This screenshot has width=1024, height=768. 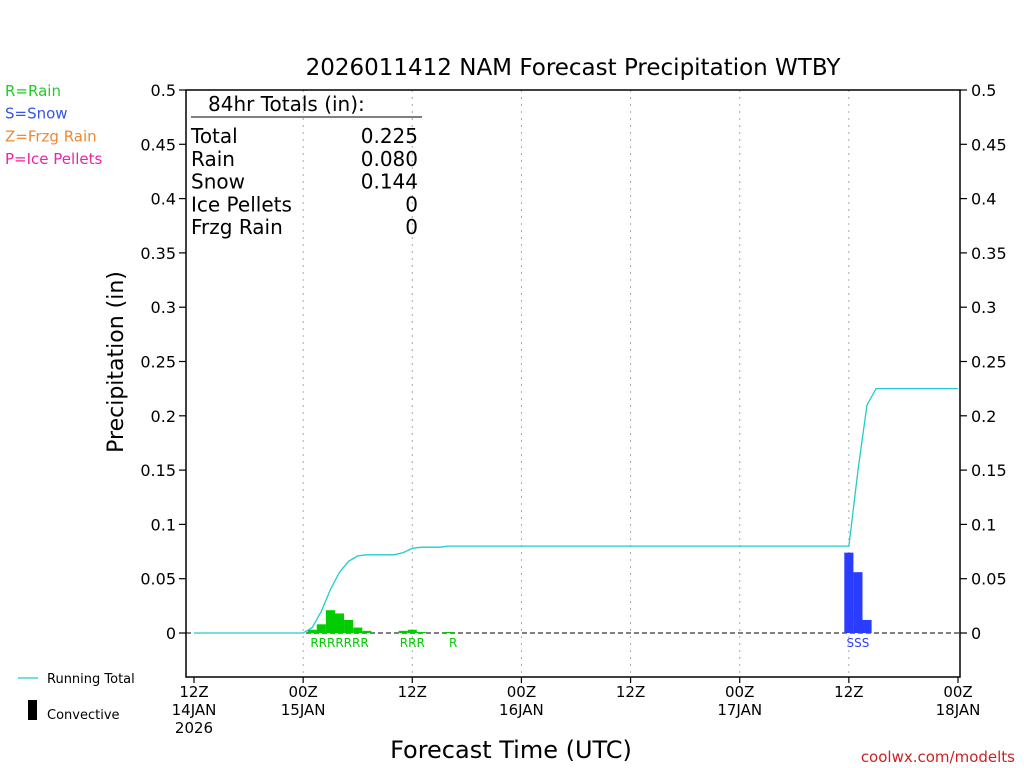 What do you see at coordinates (286, 104) in the screenshot?
I see `totals-title: 84hr Totals (in):` at bounding box center [286, 104].